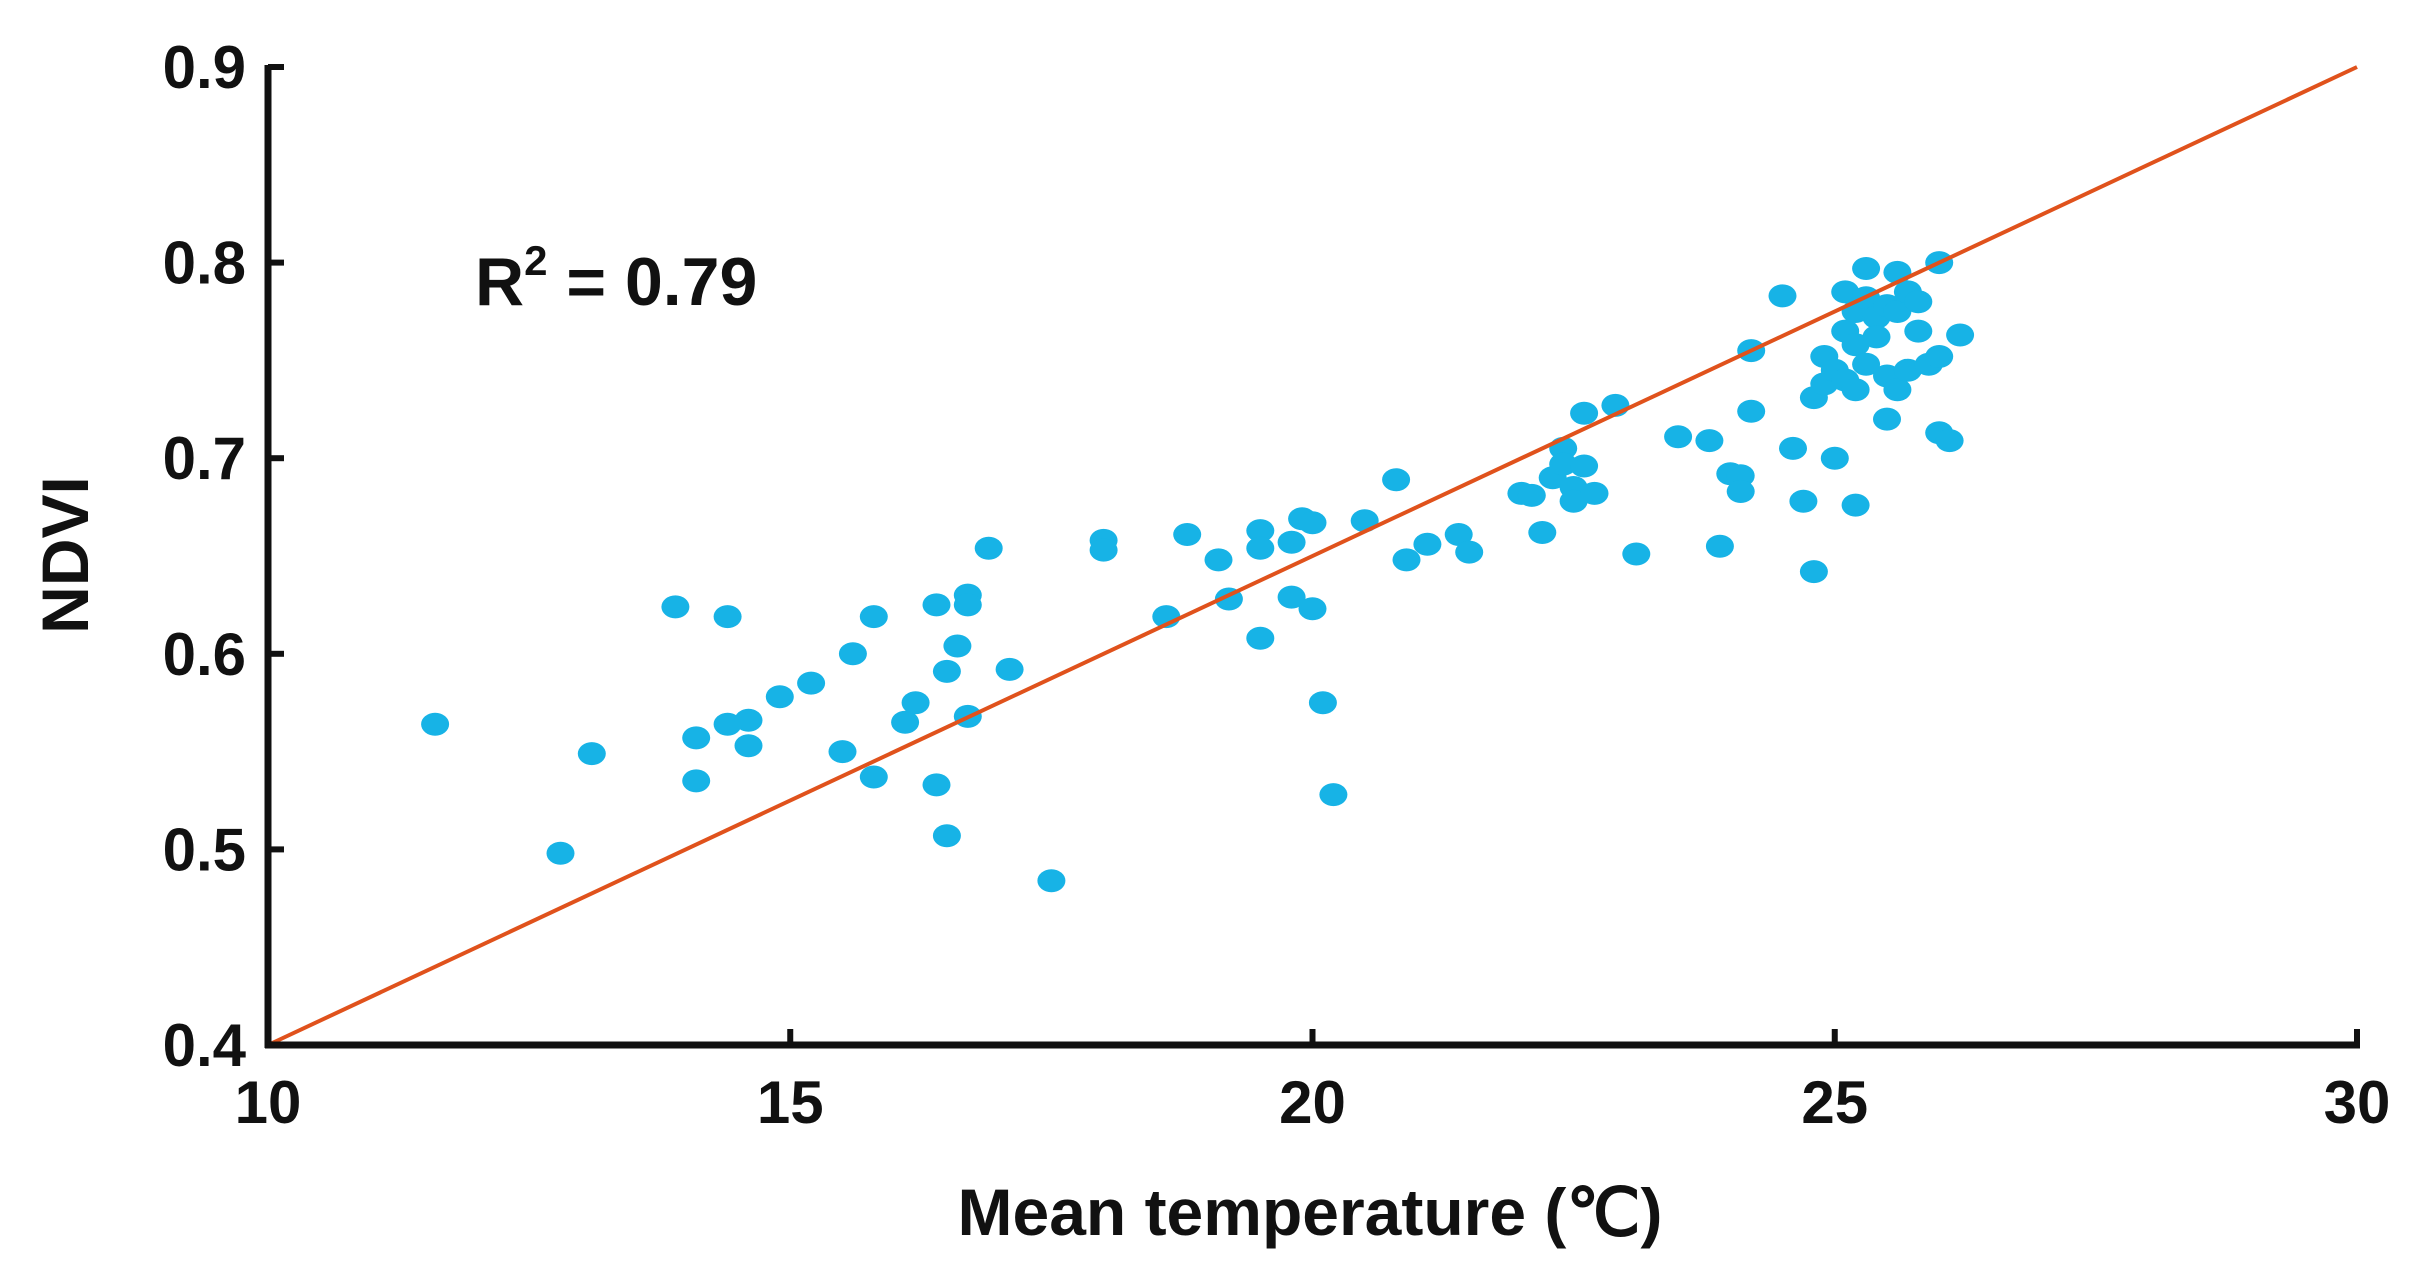 The width and height of the screenshot is (2419, 1274). What do you see at coordinates (1834, 1102) in the screenshot?
I see `x-tick-label: 25` at bounding box center [1834, 1102].